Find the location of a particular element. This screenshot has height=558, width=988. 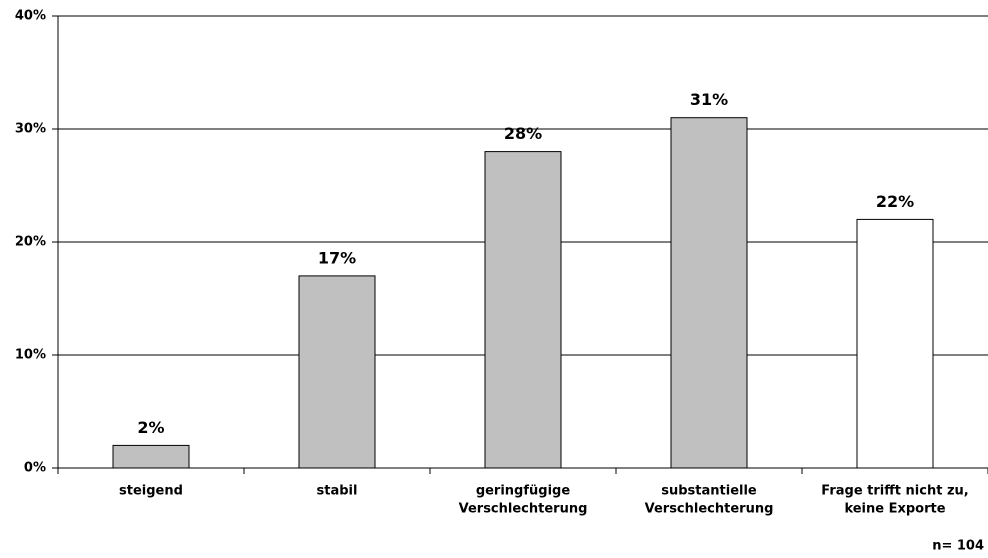

value-label: 31% is located at coordinates (709, 99).